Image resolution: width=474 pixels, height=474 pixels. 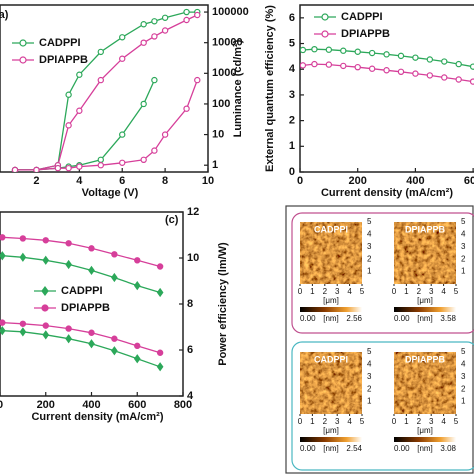 I want to click on y-tick-label: 1000, so click(x=224, y=73).